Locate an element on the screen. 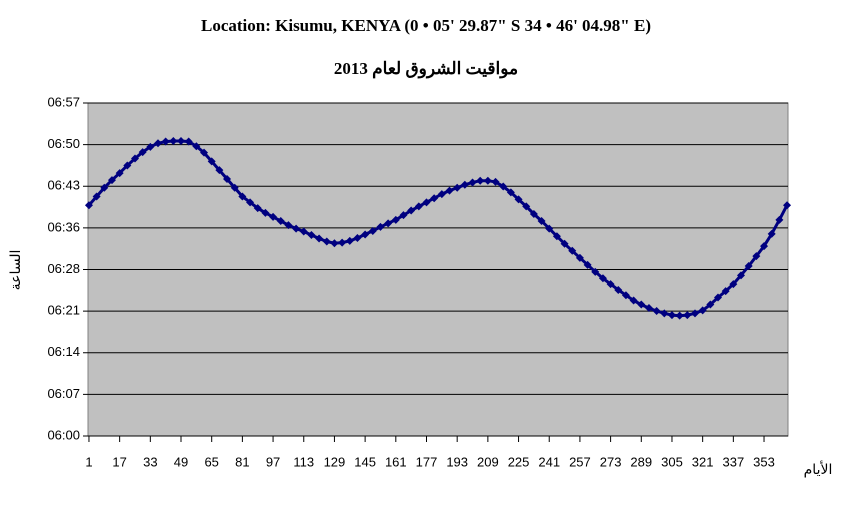 The image size is (852, 513). x-tick-label: 145 is located at coordinates (365, 461).